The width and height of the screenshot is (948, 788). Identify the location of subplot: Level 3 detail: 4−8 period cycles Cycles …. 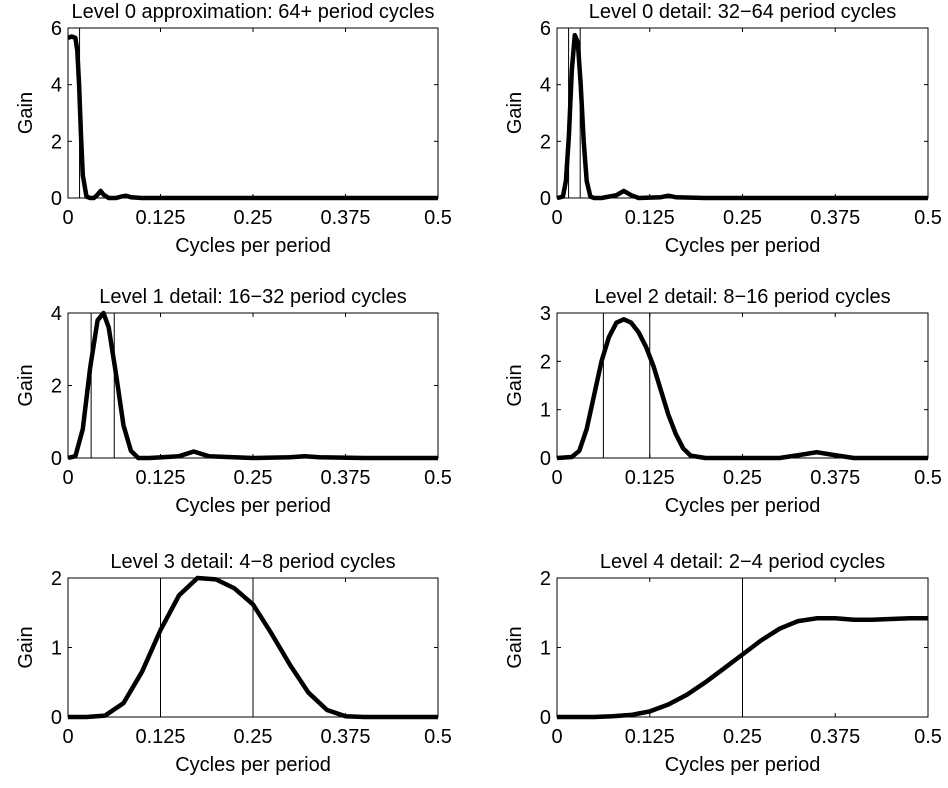
(233, 663).